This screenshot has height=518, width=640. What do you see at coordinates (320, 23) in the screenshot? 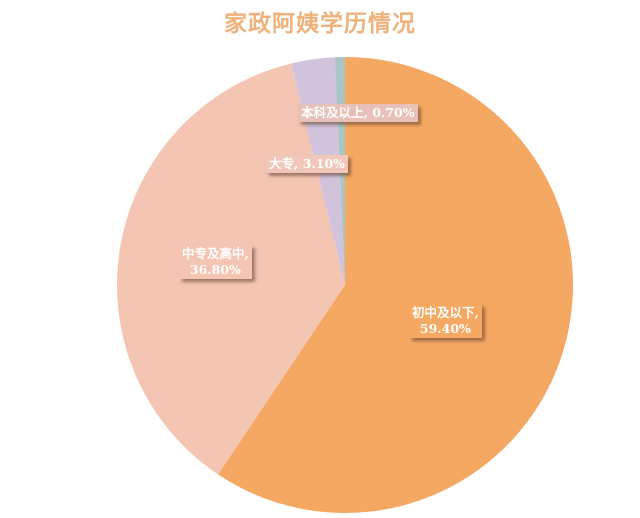
I see `chart-title: 家政阿姨学历情况` at bounding box center [320, 23].